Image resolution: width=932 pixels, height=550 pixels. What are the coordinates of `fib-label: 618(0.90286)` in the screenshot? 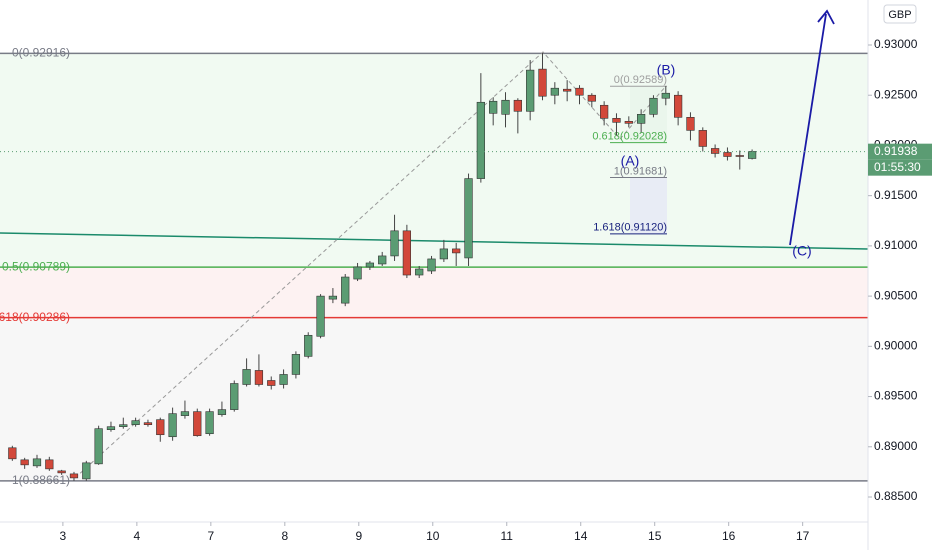 It's located at (35, 317).